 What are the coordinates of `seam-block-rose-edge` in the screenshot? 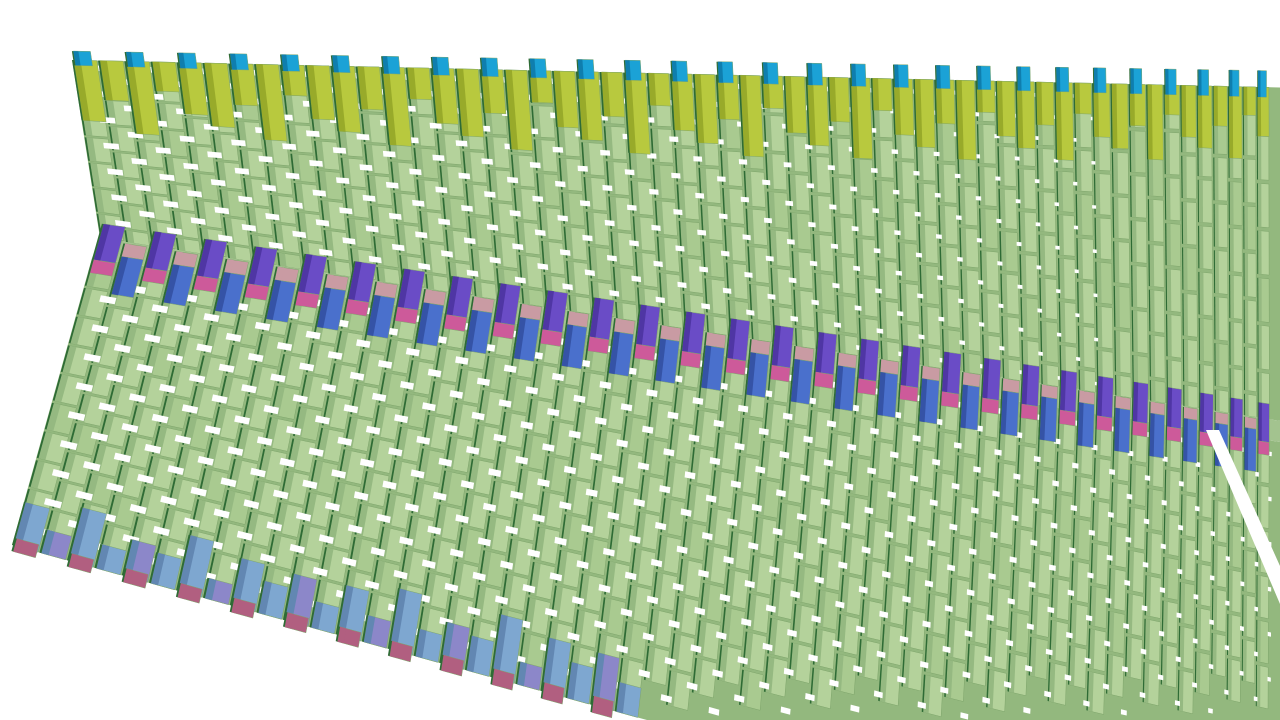 It's located at (837, 359).